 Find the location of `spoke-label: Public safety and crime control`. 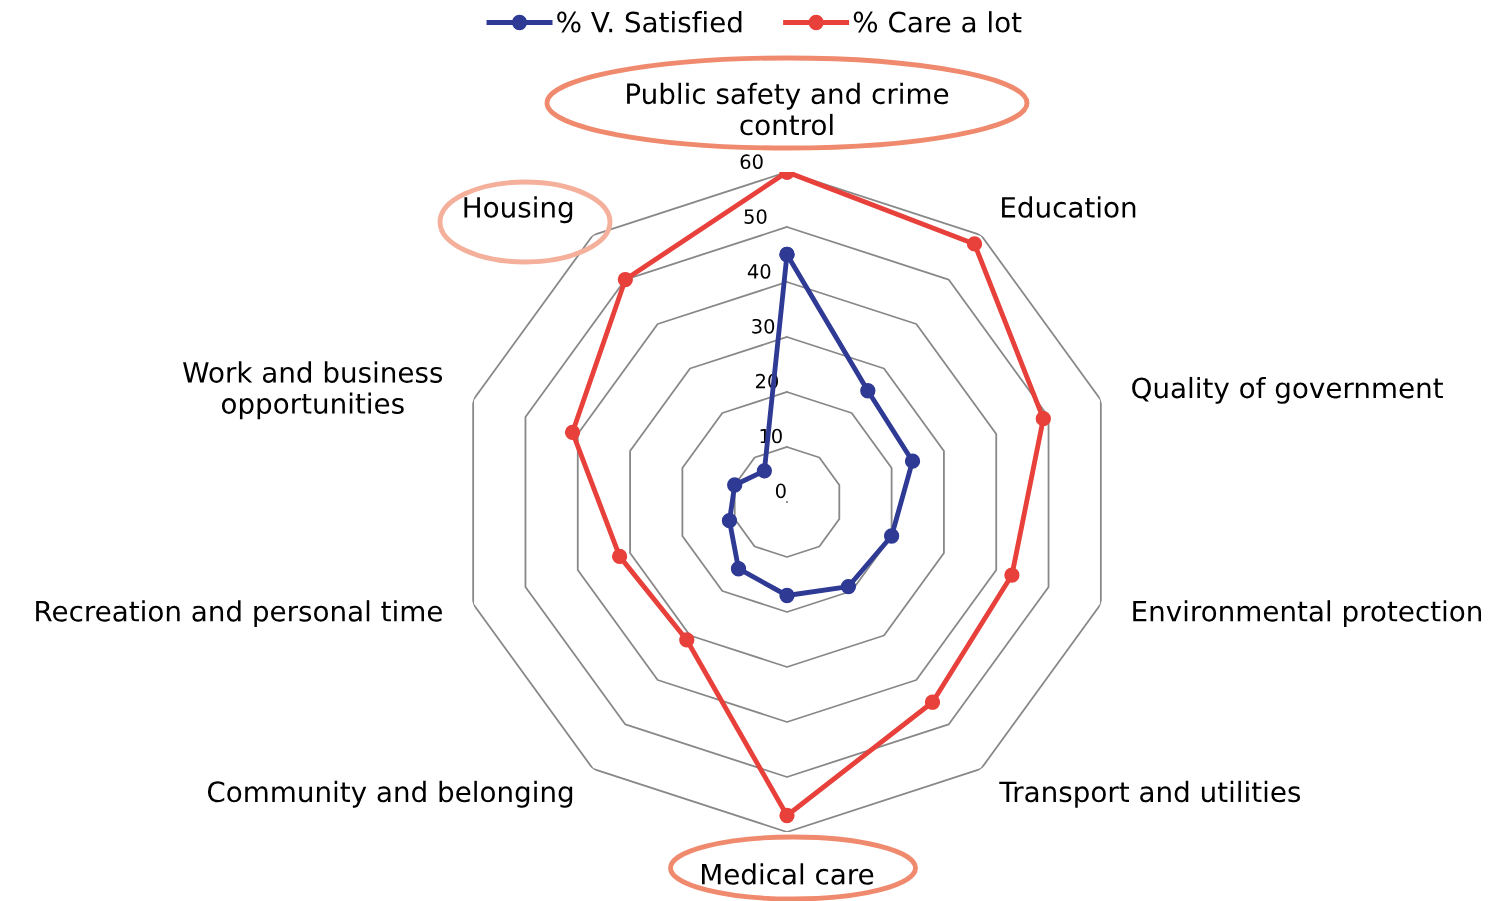

spoke-label: Public safety and crime control is located at coordinates (788, 109).